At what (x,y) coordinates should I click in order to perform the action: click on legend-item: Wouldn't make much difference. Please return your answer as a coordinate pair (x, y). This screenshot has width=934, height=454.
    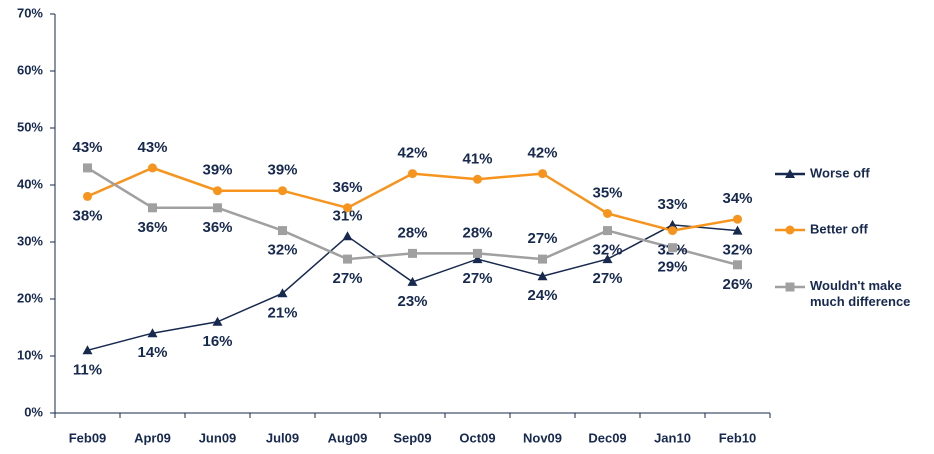
    Looking at the image, I should click on (842, 293).